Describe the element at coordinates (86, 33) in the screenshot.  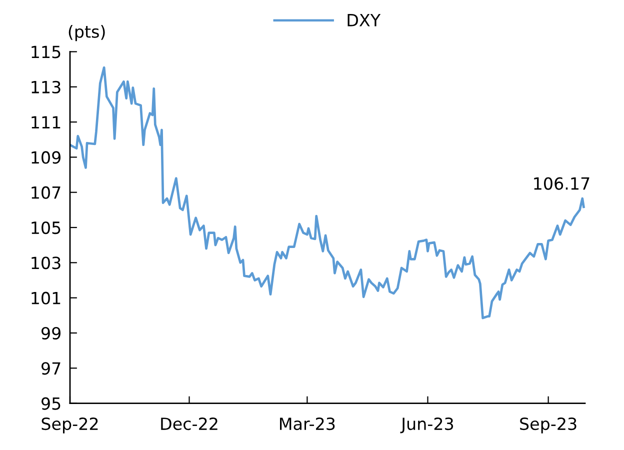
I see `y-axis-title: (pts)` at that location.